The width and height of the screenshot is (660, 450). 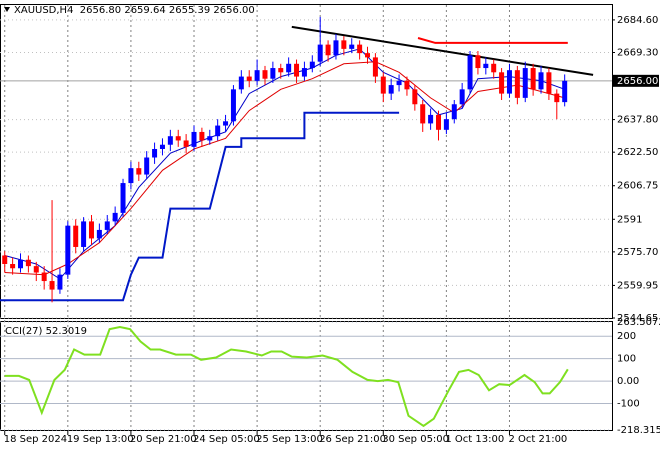 I want to click on y-tick-label: 2591, so click(x=629, y=219).